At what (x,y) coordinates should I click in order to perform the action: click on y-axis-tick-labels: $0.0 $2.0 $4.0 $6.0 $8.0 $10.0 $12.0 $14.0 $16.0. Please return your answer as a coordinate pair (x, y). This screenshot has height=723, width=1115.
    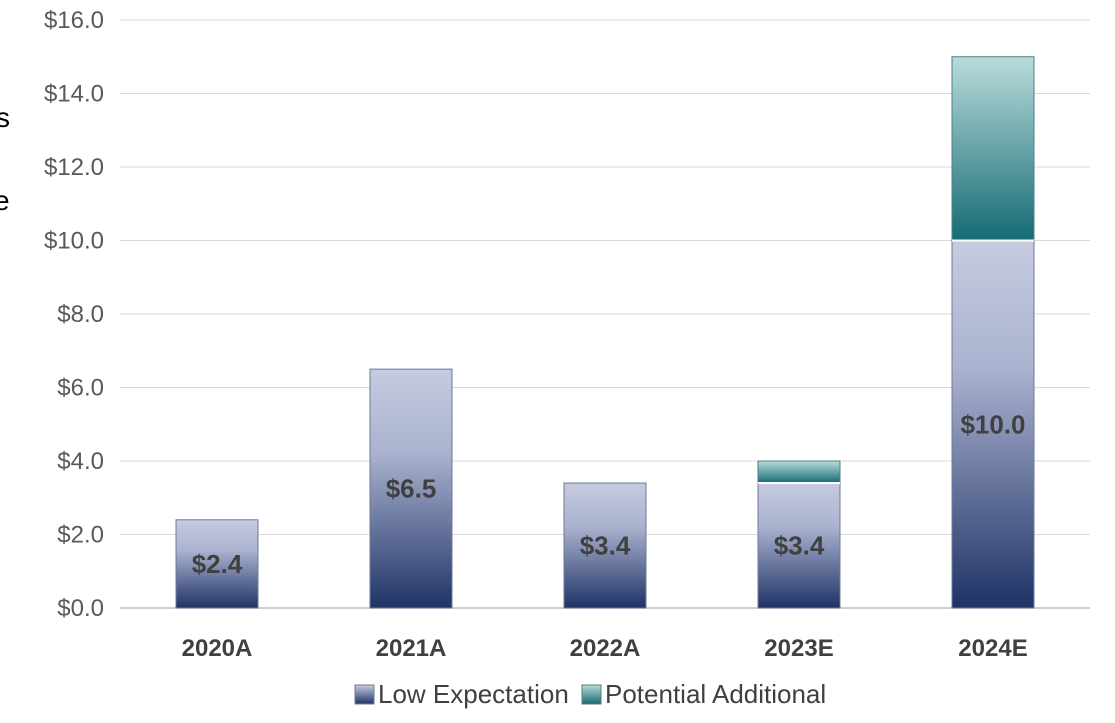
    Looking at the image, I should click on (74, 314).